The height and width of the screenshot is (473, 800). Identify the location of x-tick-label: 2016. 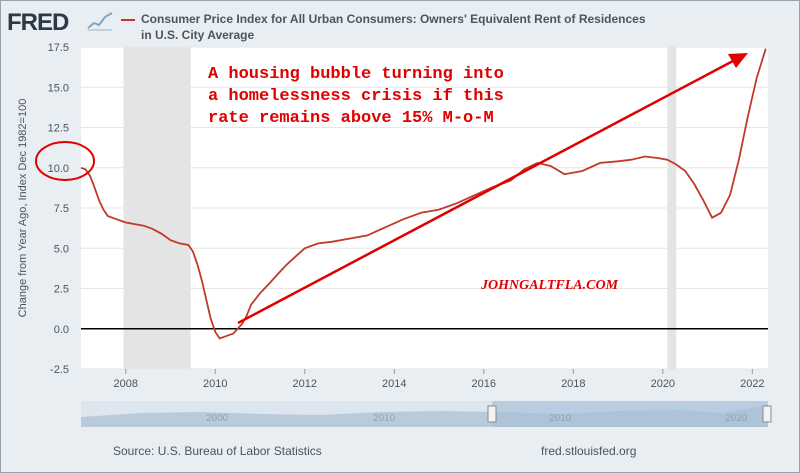
(484, 384).